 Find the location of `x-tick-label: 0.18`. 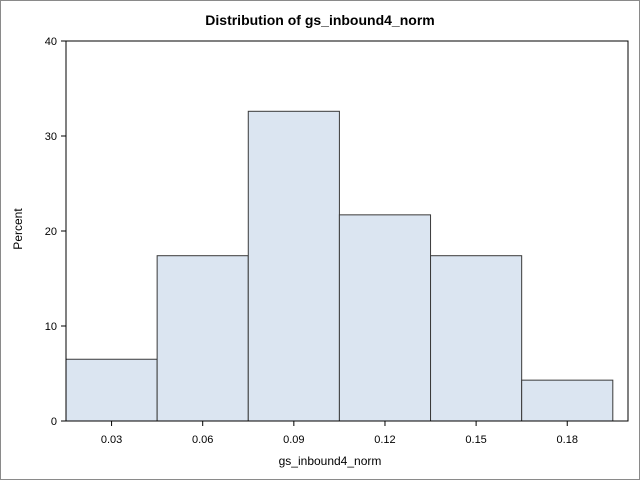

x-tick-label: 0.18 is located at coordinates (567, 440).